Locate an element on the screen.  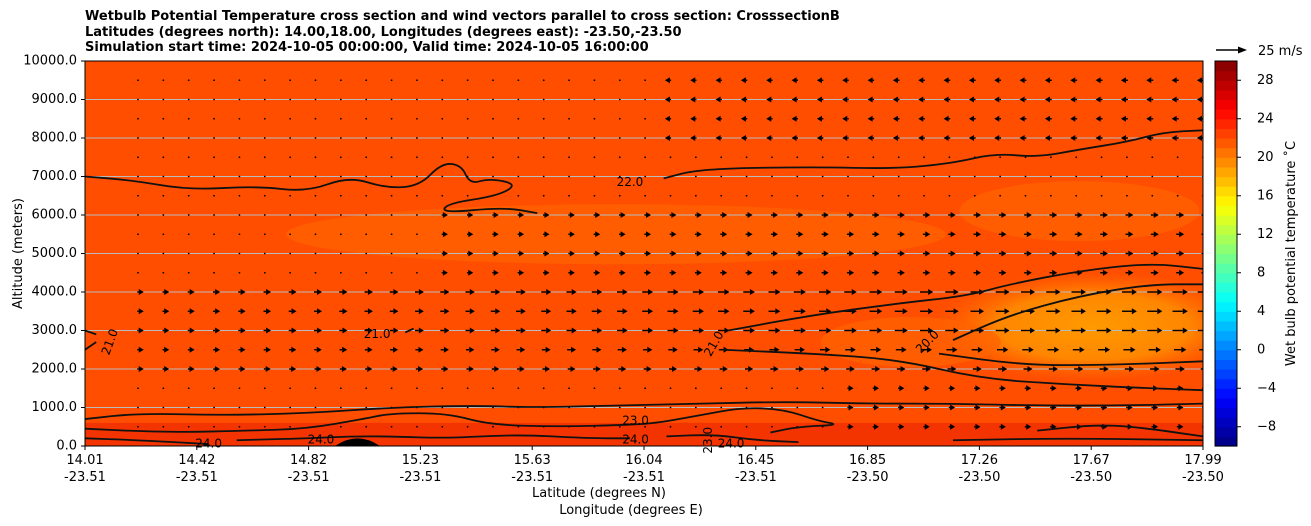
field-band-upper is located at coordinates (615, 234).